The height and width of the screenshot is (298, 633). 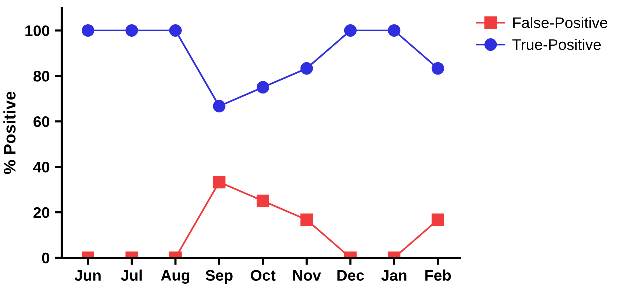 What do you see at coordinates (46, 258) in the screenshot?
I see `y-tick-label: 0` at bounding box center [46, 258].